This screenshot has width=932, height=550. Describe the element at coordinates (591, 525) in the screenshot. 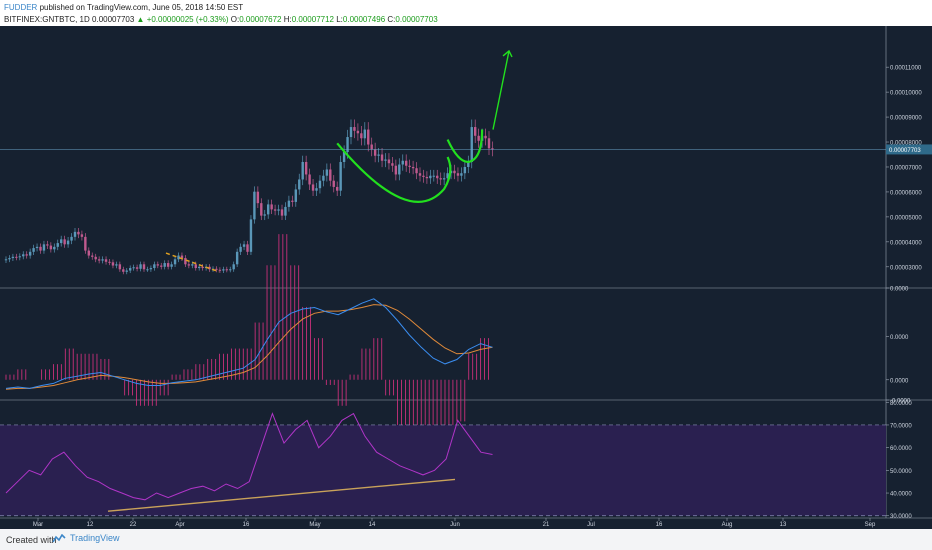

I see `time-tick-label: Jul` at that location.